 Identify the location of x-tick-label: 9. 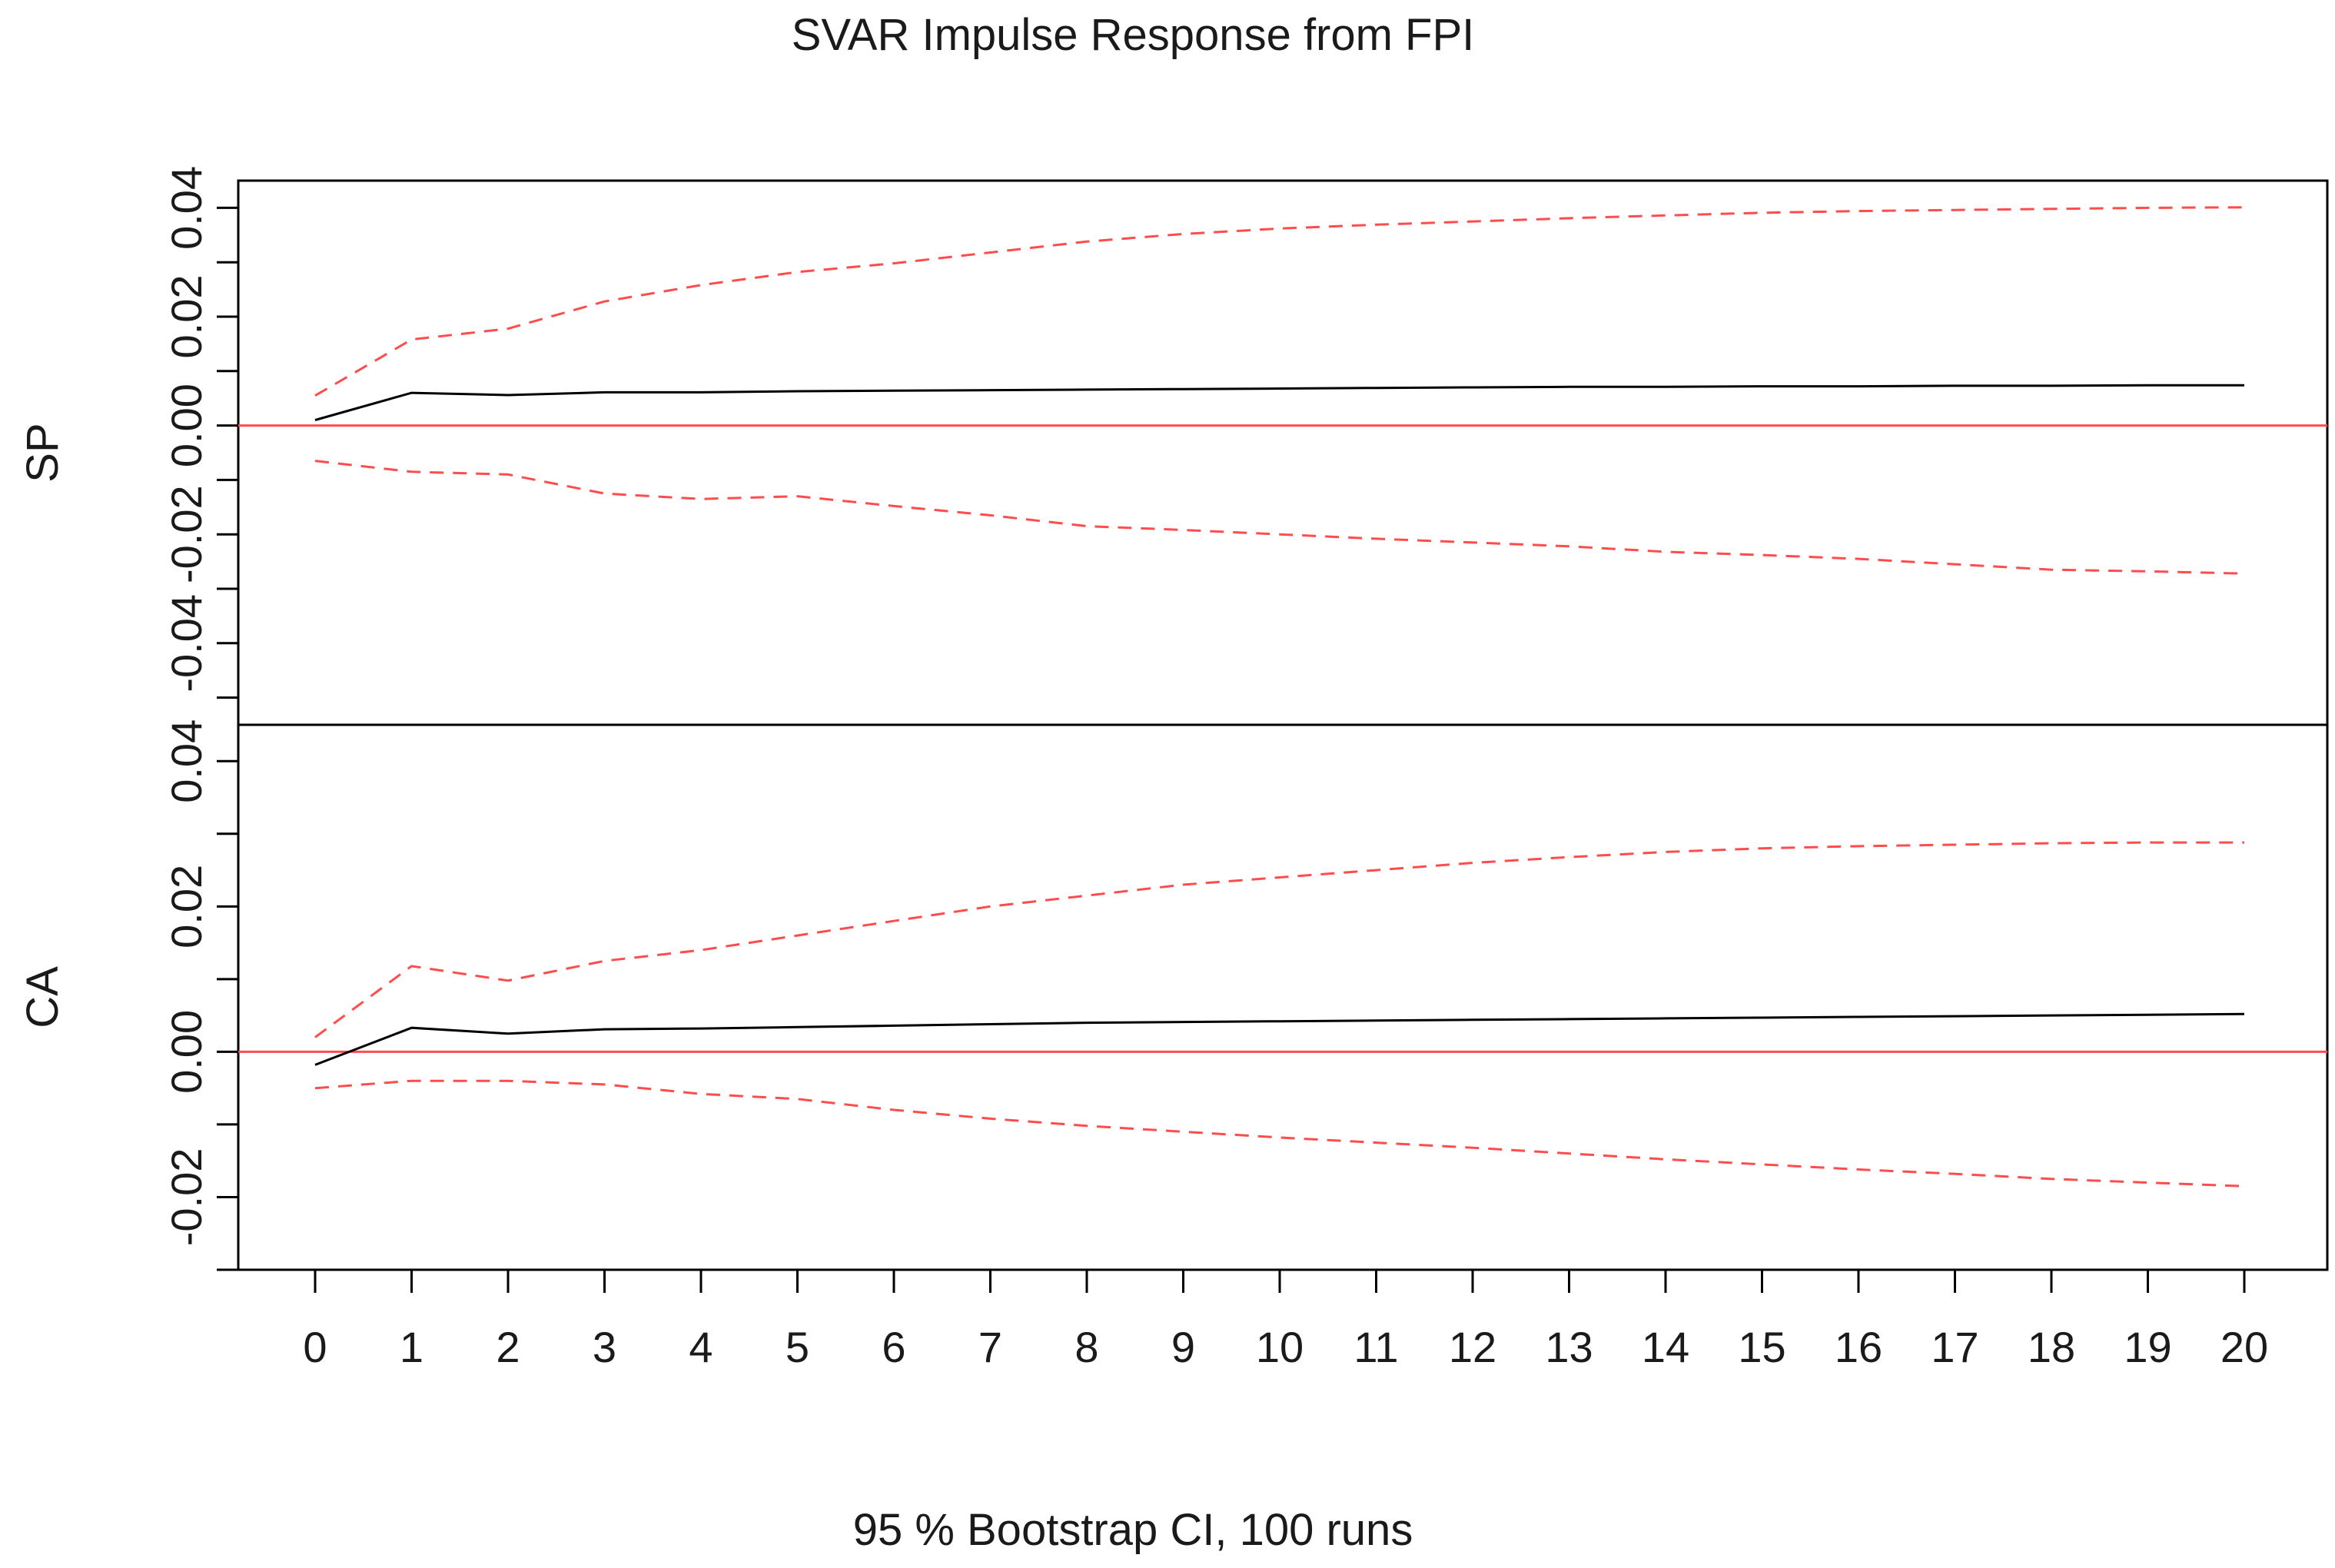
(1183, 1347).